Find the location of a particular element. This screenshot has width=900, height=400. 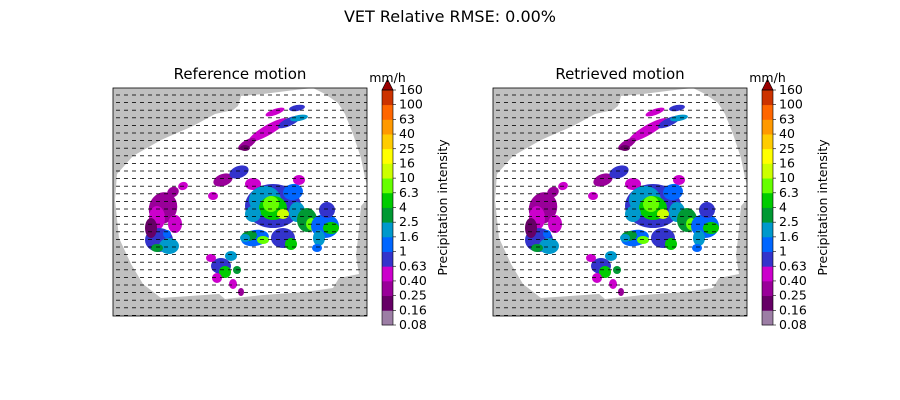

colorbar-tick-label: 0.40 is located at coordinates (413, 280).